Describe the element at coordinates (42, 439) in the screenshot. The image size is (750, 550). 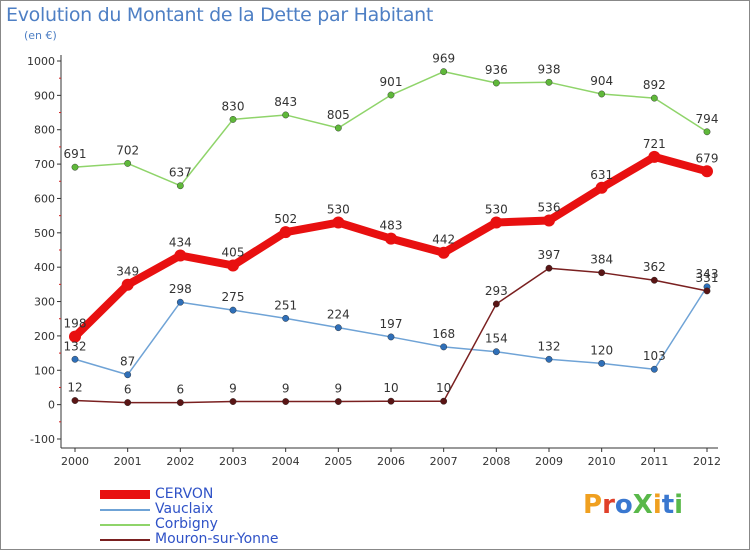
I see `y-tick-label: -100` at that location.